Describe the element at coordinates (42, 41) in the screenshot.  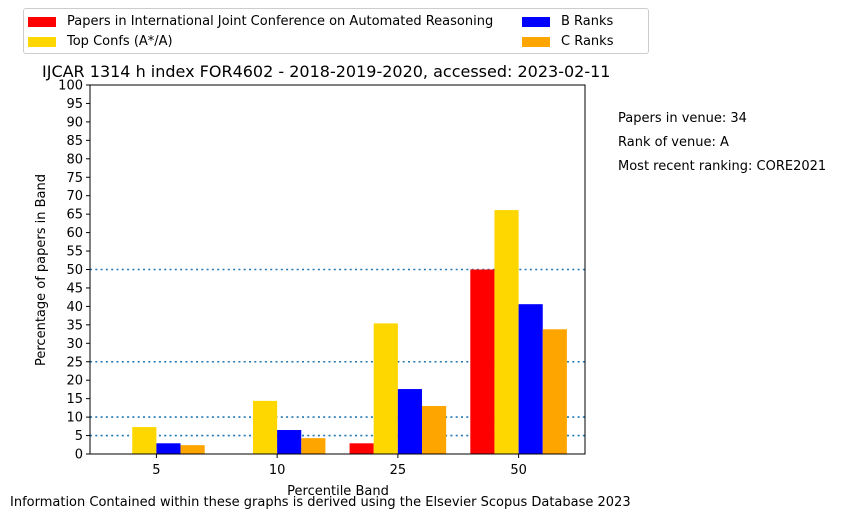
I see `legend-swatch-gold` at that location.